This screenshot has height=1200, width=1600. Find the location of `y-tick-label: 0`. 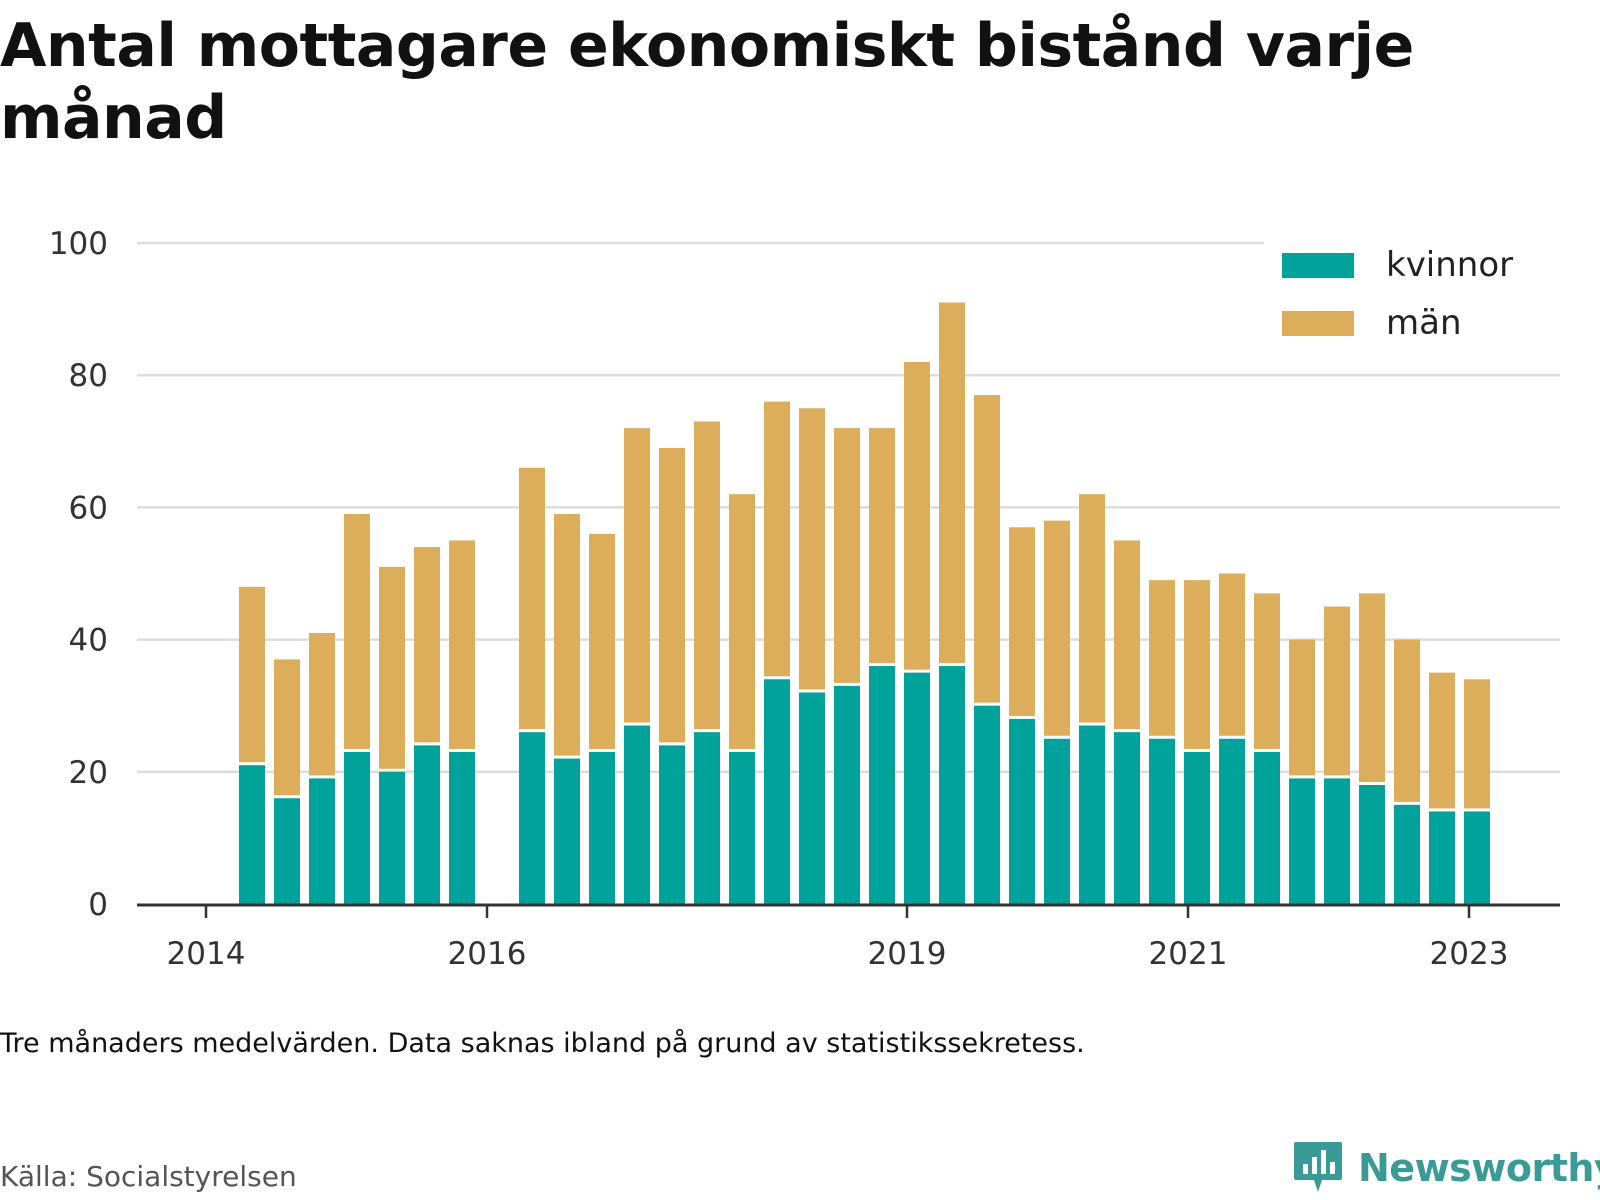

y-tick-label: 0 is located at coordinates (98, 905).